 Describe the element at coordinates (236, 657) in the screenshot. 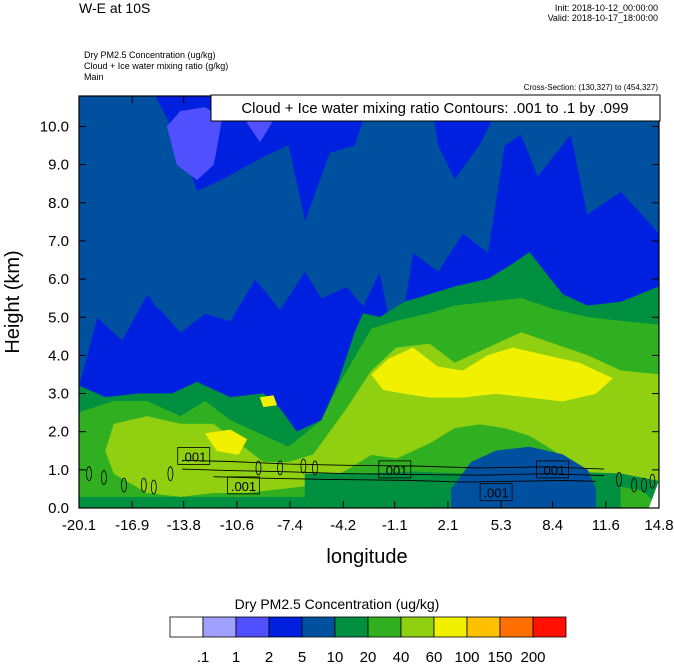

I see `colorbar-label-1: 1` at that location.